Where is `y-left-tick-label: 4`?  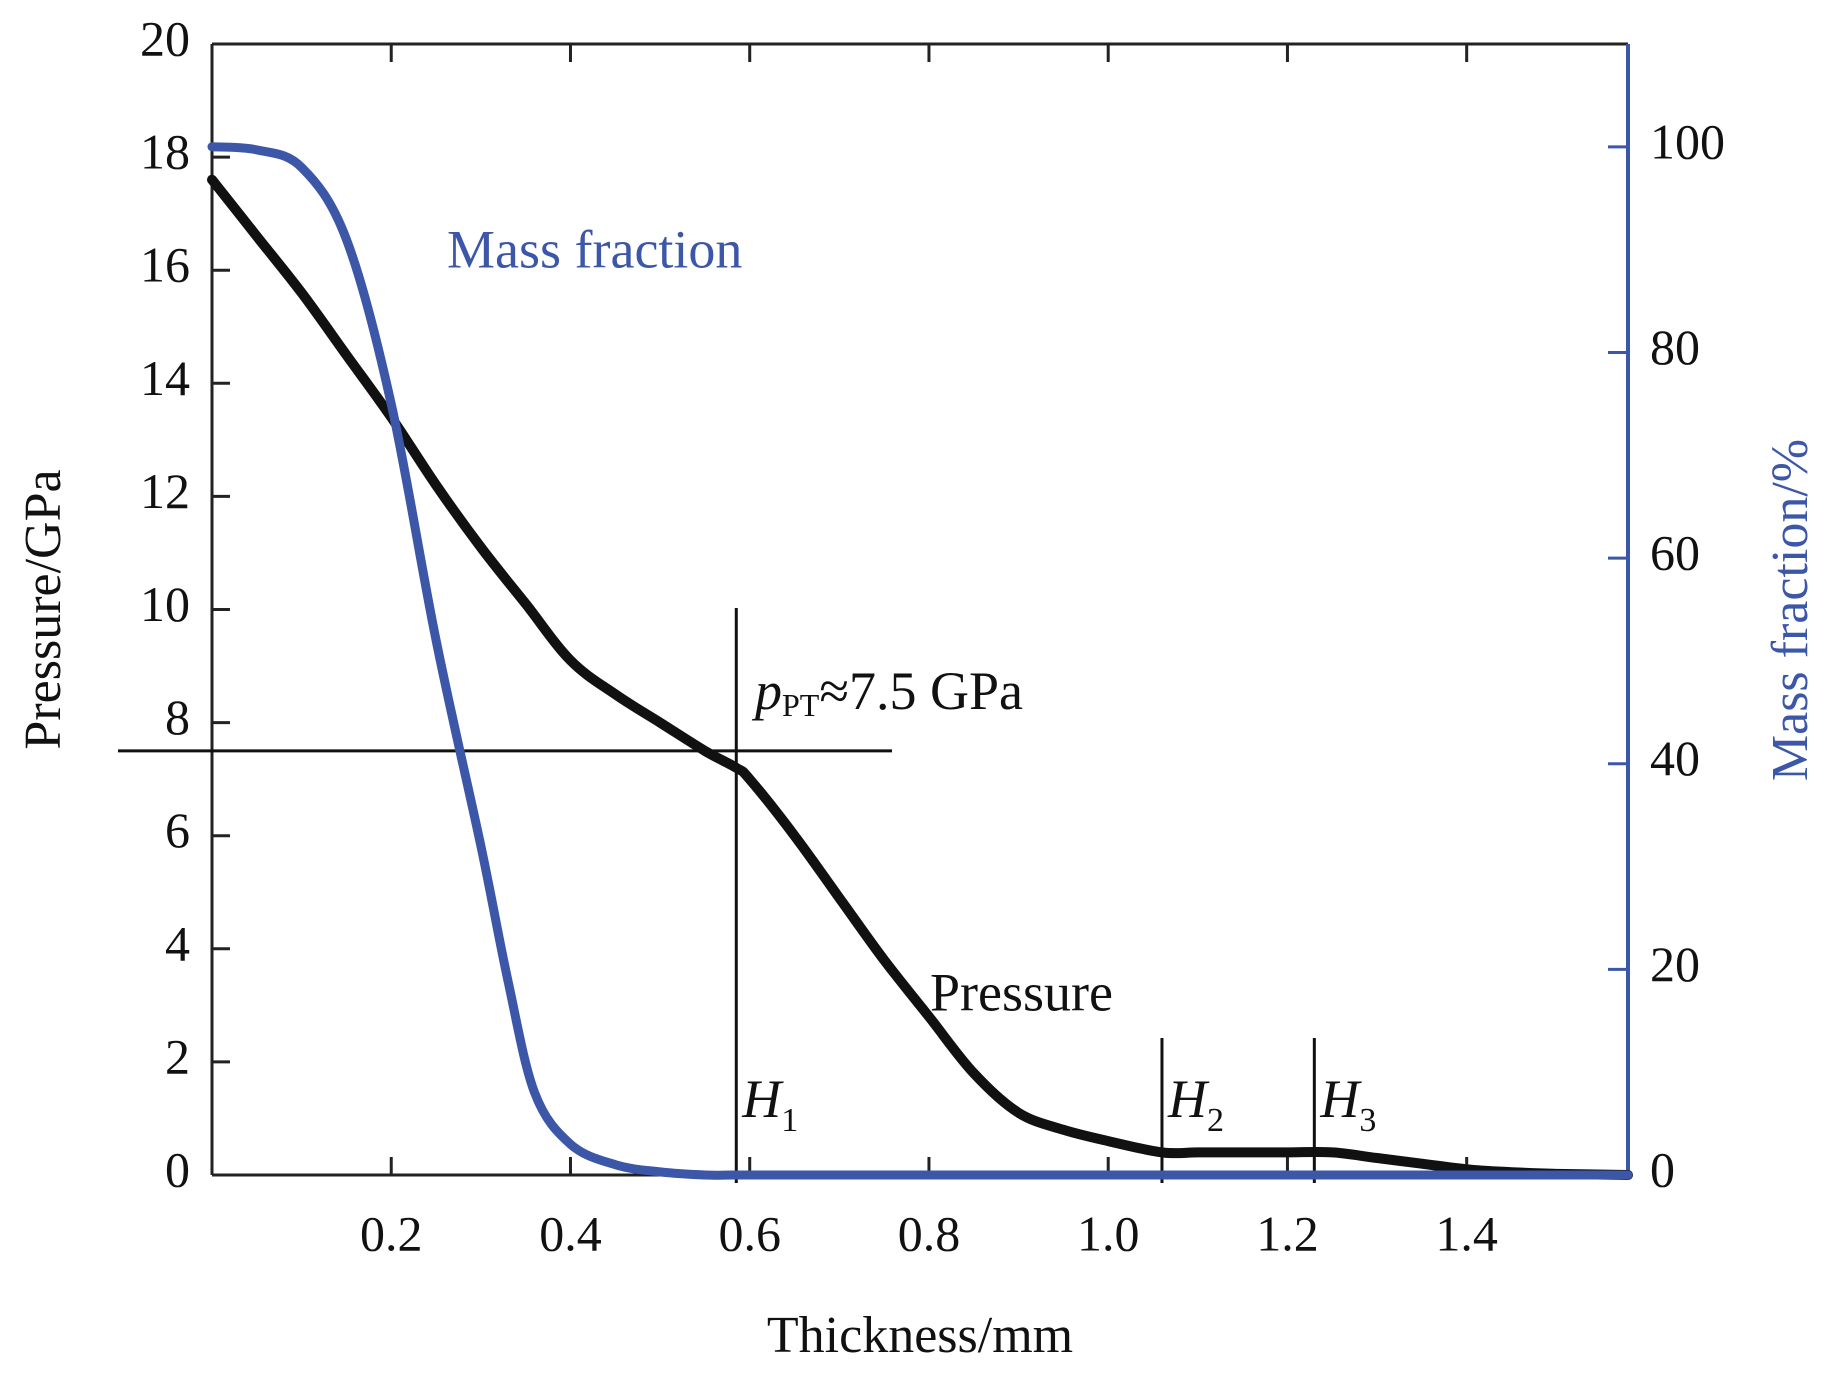
y-left-tick-label: 4 is located at coordinates (177, 943).